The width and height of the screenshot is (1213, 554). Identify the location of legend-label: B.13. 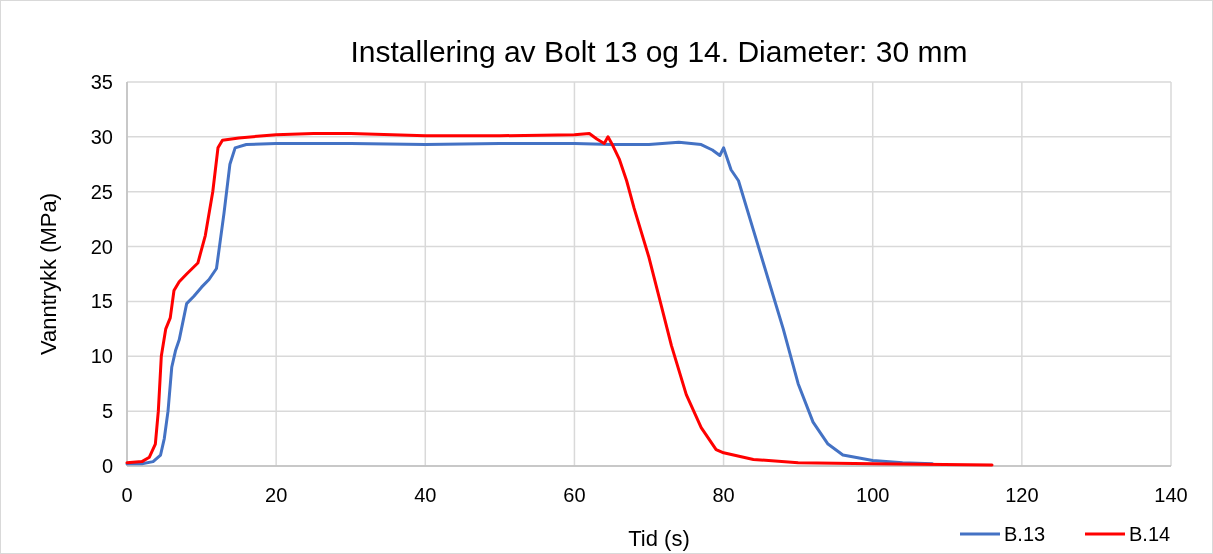
(1025, 534).